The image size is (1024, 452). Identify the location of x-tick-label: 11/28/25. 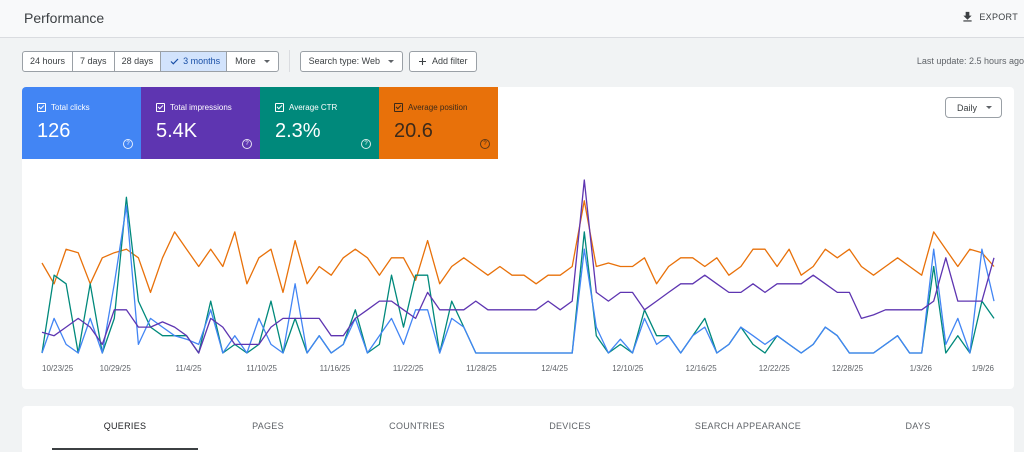
(481, 368).